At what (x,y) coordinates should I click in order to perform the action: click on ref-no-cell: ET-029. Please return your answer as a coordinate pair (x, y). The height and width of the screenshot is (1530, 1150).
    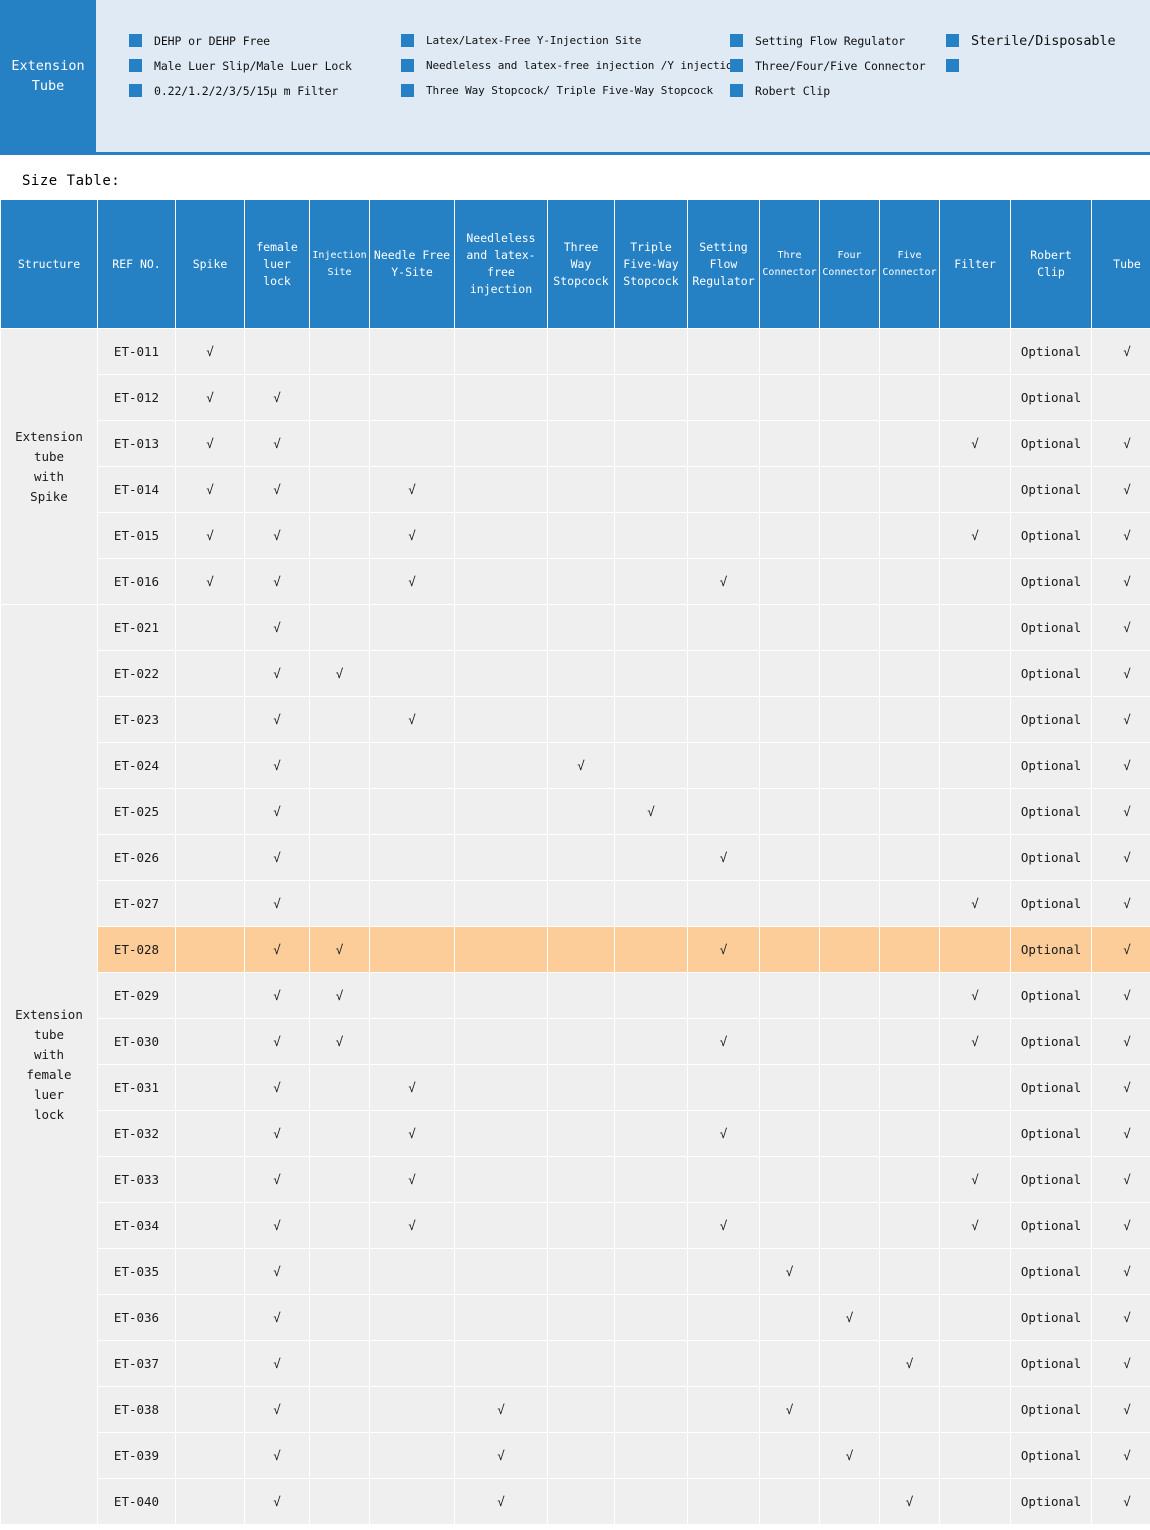
    Looking at the image, I should click on (136, 995).